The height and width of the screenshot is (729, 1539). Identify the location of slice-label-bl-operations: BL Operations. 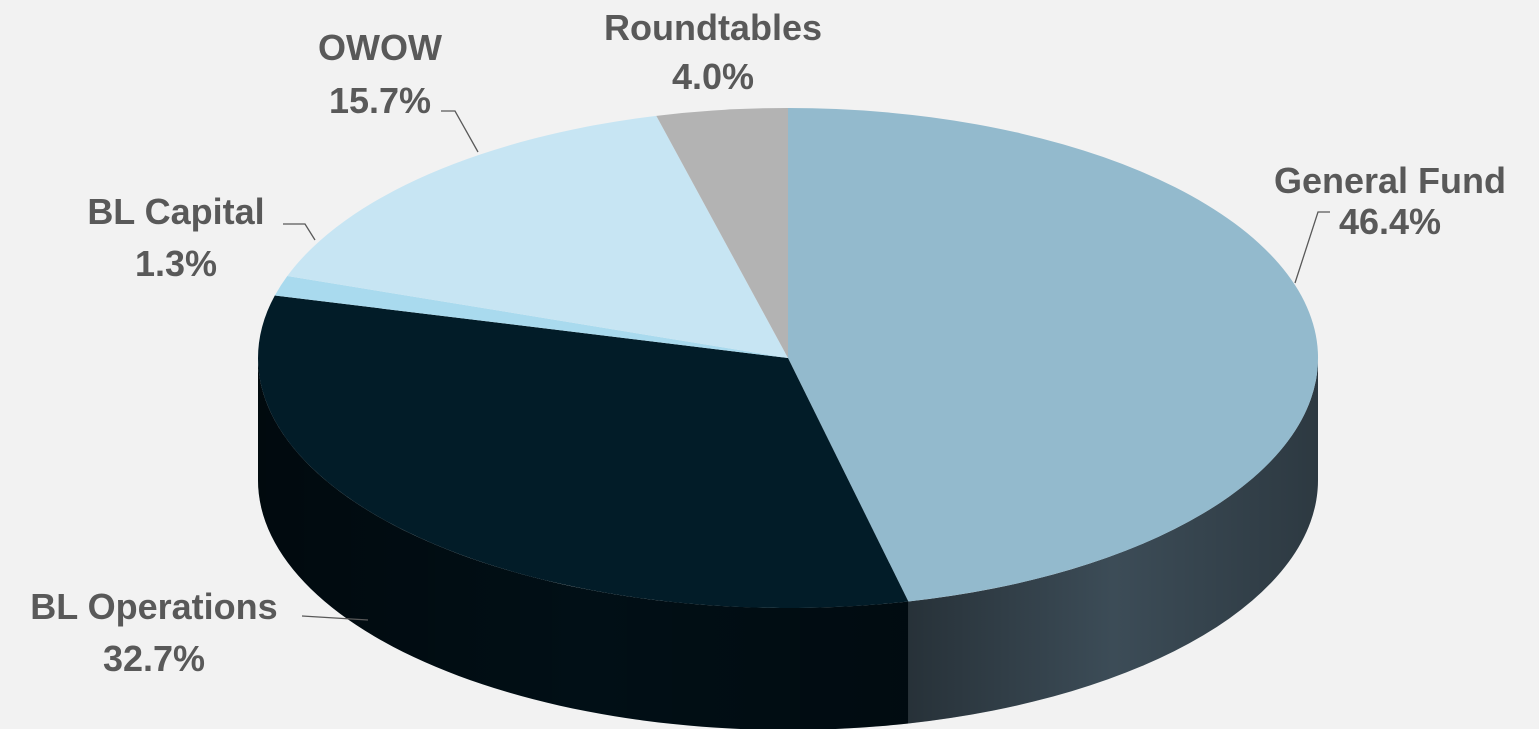
(153, 606).